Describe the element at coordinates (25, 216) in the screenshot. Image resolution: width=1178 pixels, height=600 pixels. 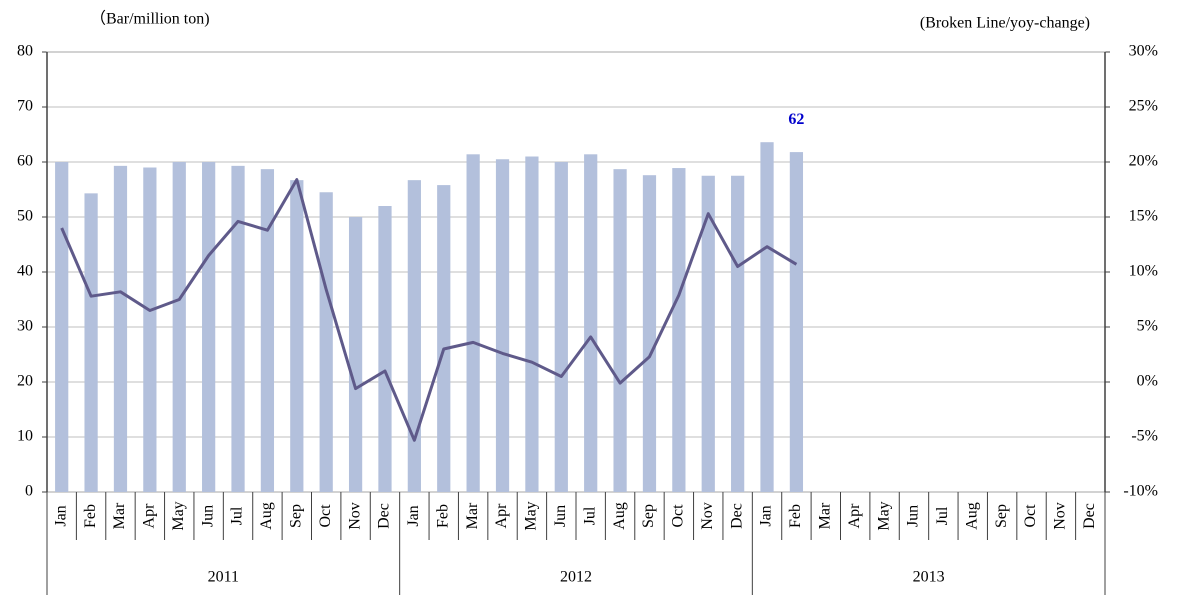
I see `y-tick-label: 50` at that location.